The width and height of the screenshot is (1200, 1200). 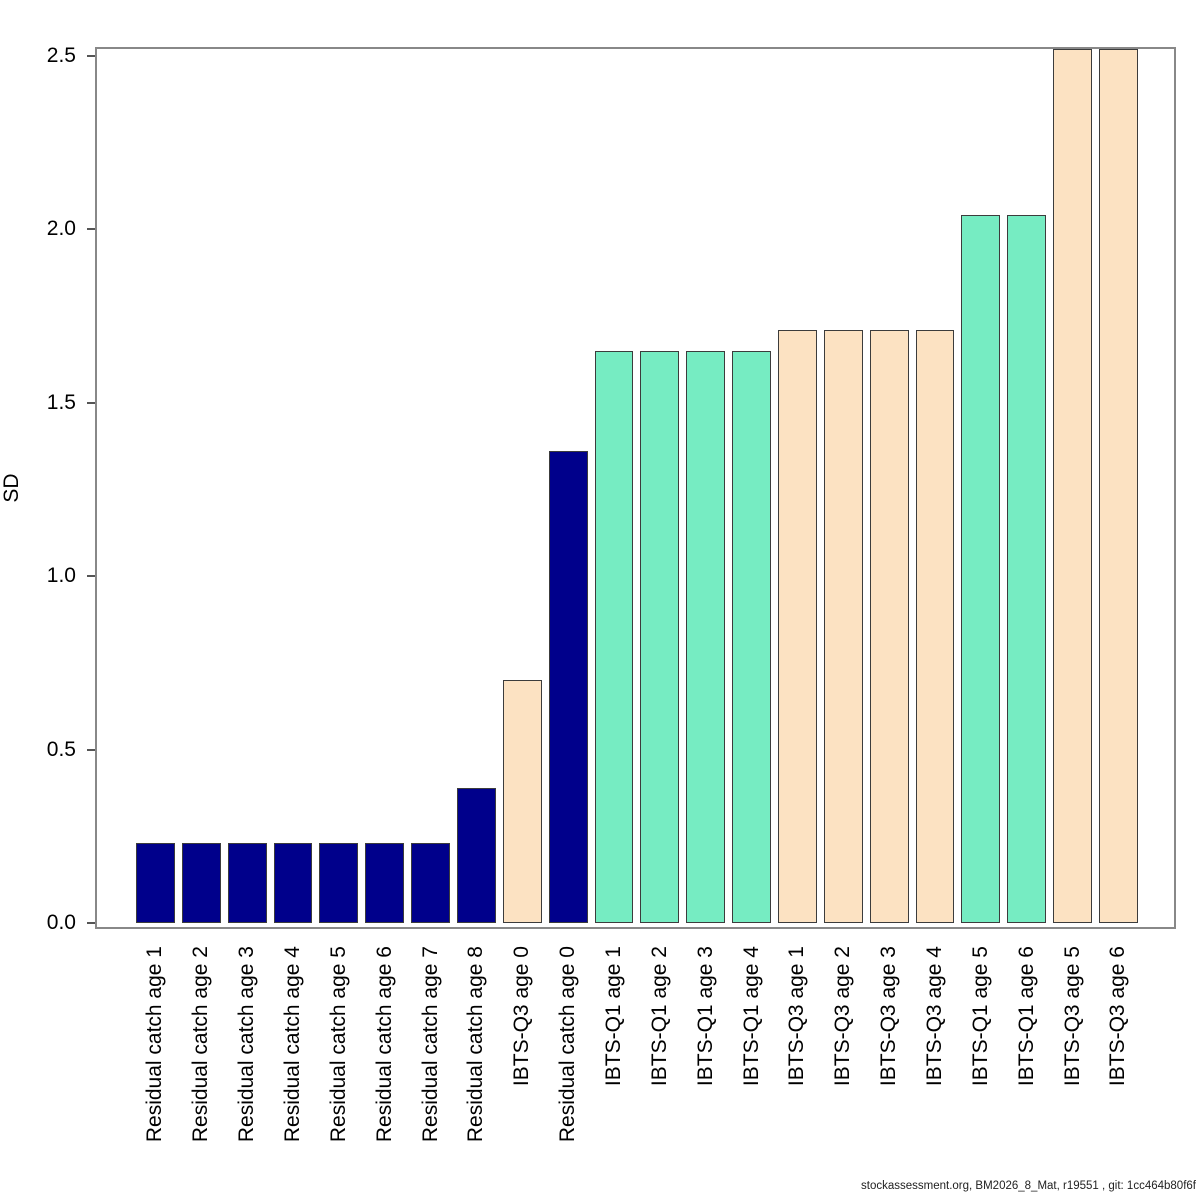 What do you see at coordinates (201, 1044) in the screenshot?
I see `x-axis-tick-label: Residual catch age 2` at bounding box center [201, 1044].